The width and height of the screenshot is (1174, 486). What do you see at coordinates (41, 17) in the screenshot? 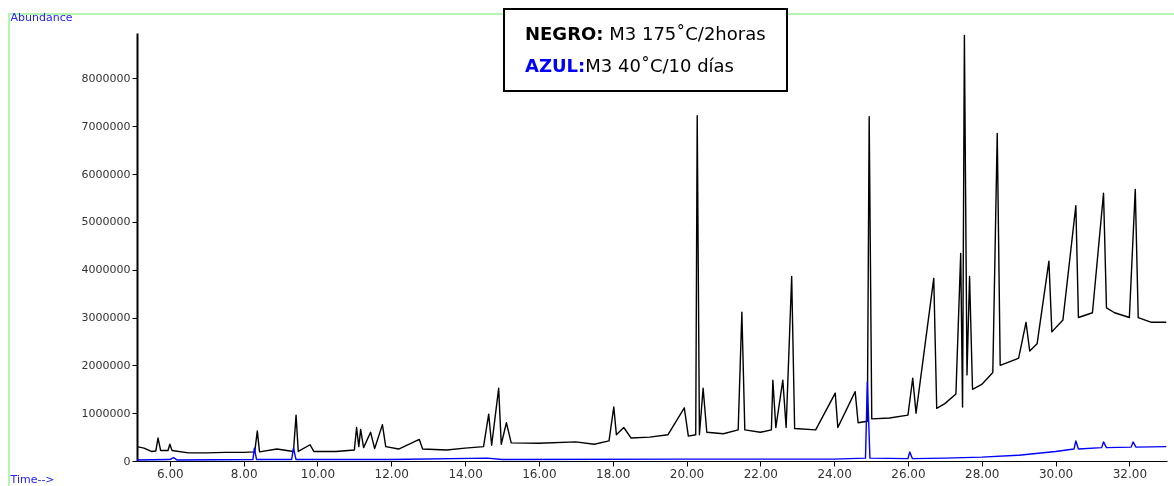
I see `y-axis-title: Abundance` at bounding box center [41, 17].